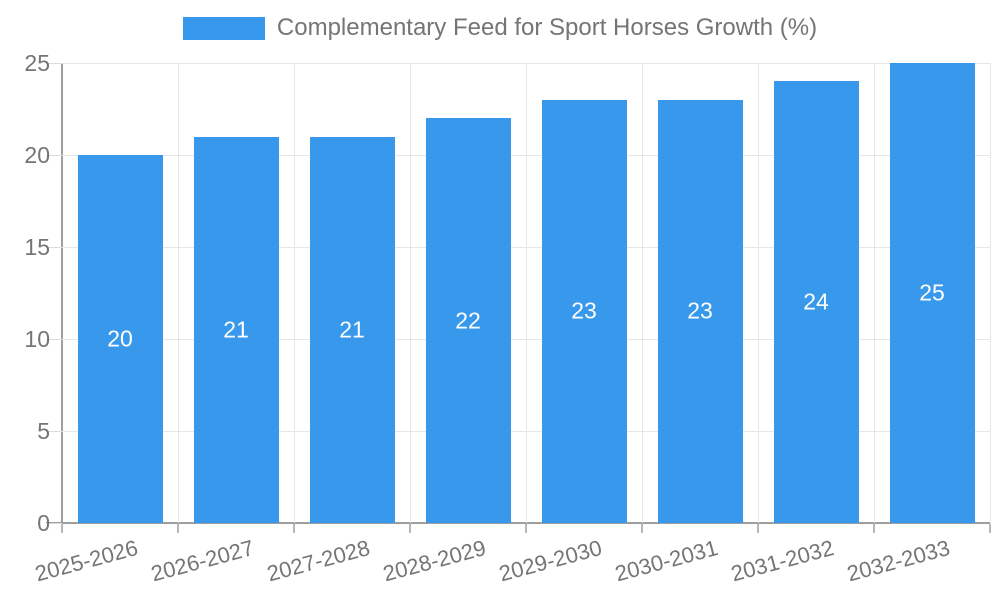  Describe the element at coordinates (37, 155) in the screenshot. I see `y-tick-label: 20` at that location.